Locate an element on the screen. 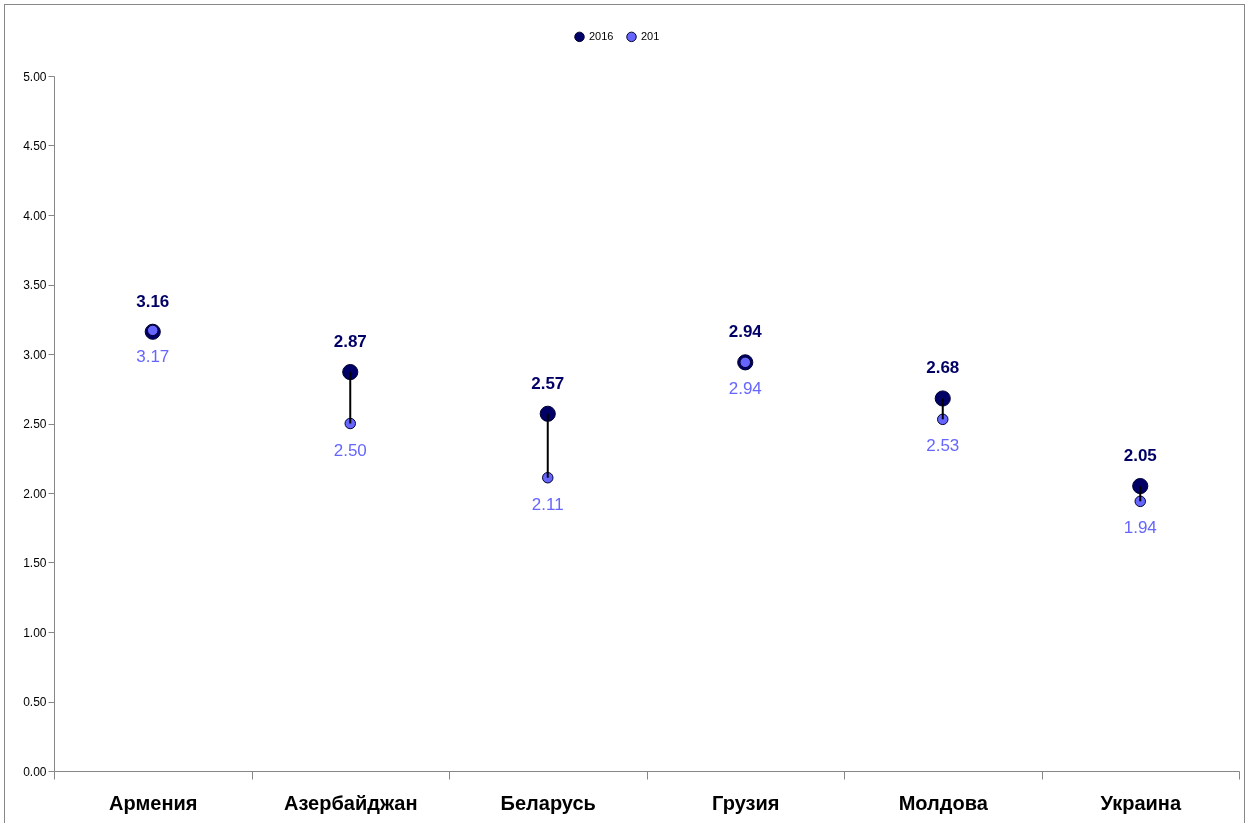  data-label: 2.68 is located at coordinates (943, 368).